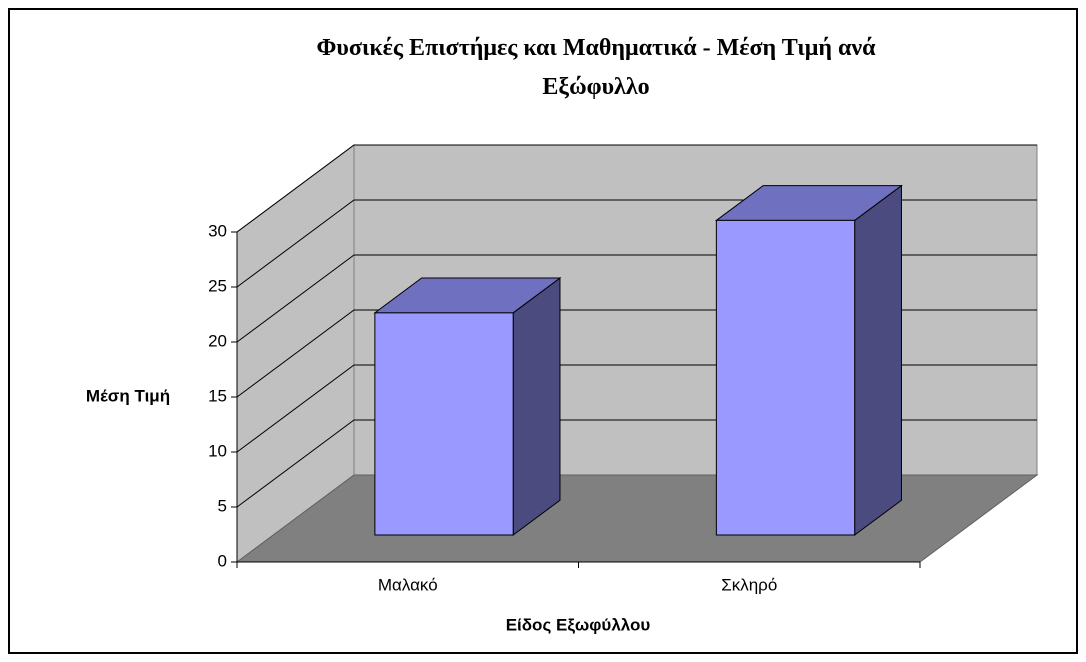  Describe the element at coordinates (637, 518) in the screenshot. I see `floor` at that location.